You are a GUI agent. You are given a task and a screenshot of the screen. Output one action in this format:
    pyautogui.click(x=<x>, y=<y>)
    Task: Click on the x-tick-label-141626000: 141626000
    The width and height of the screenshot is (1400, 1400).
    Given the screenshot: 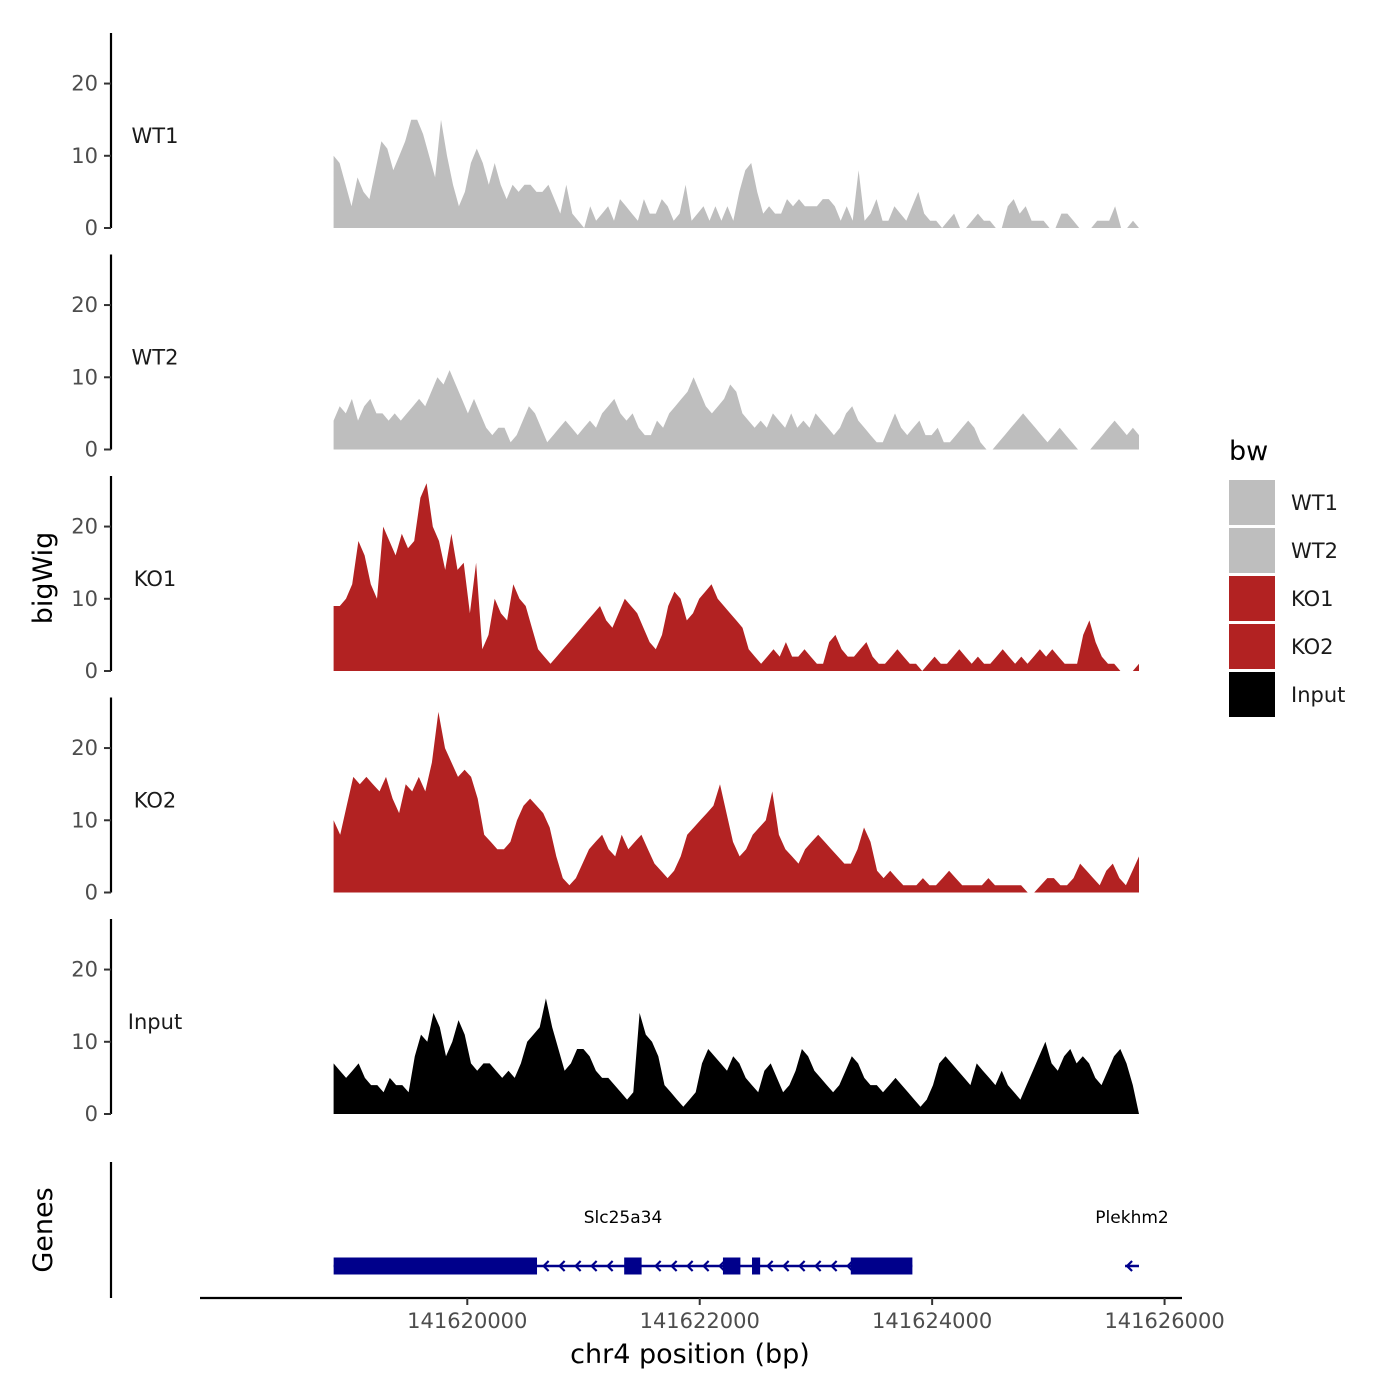 What is the action you would take?
    pyautogui.click(x=1164, y=1321)
    